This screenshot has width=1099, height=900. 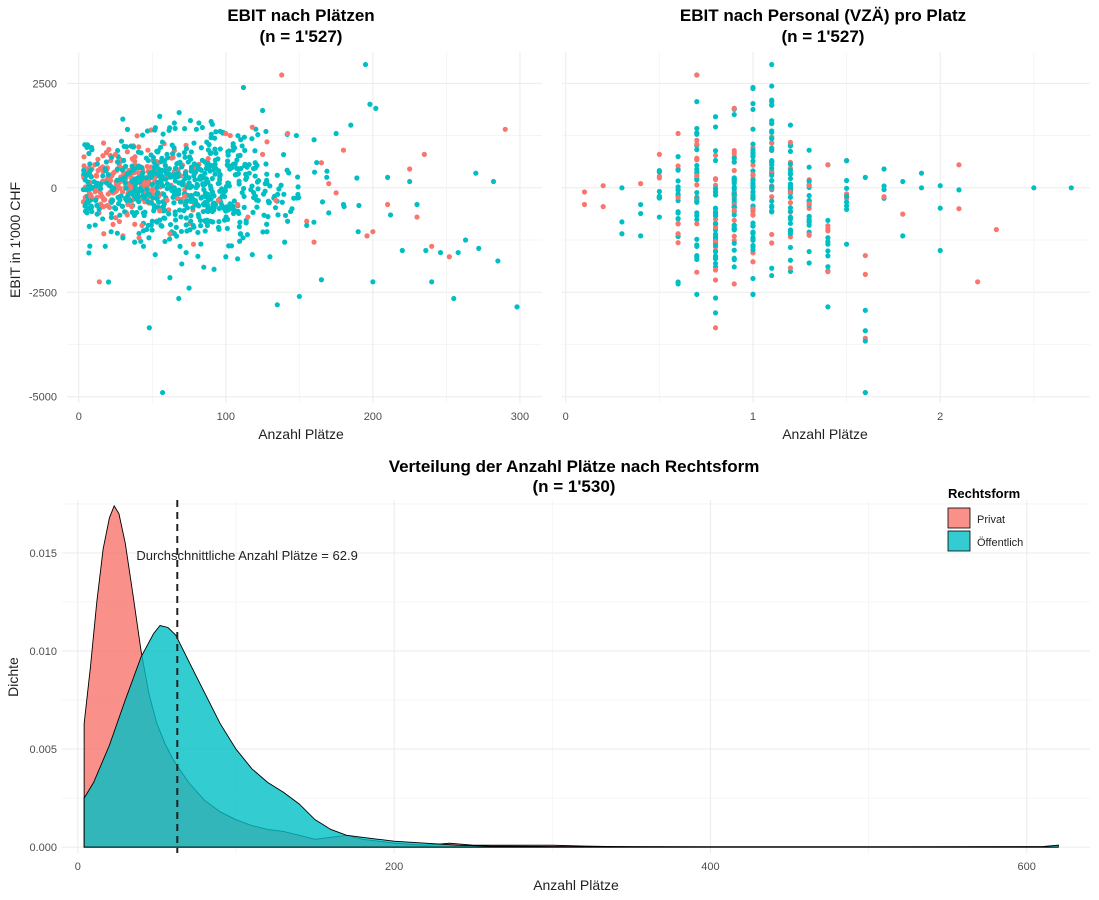 What do you see at coordinates (301, 36) in the screenshot?
I see `chart1-subtitle: (n = 1'527)` at bounding box center [301, 36].